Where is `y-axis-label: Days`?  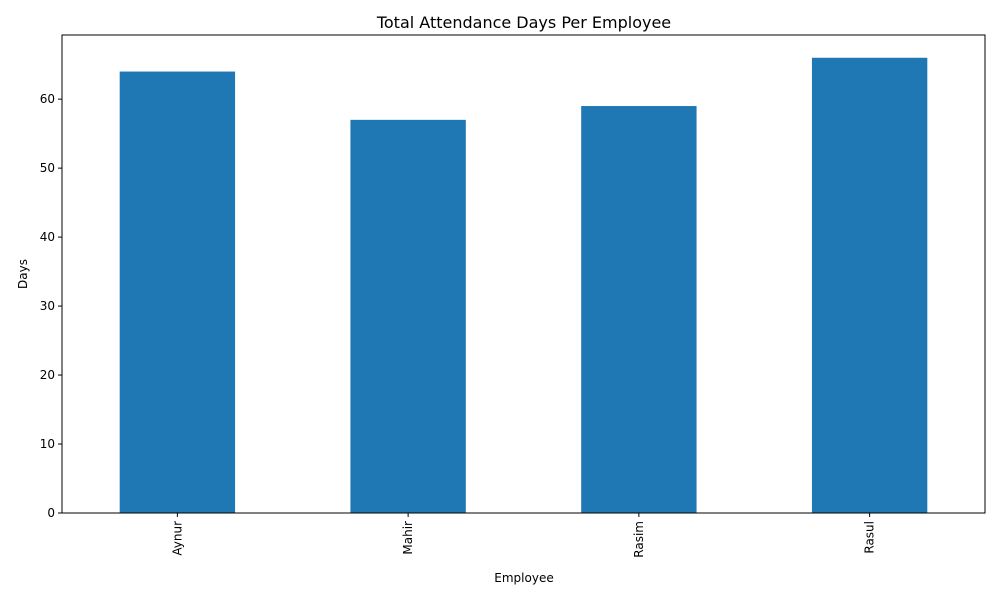 y-axis-label: Days is located at coordinates (23, 274).